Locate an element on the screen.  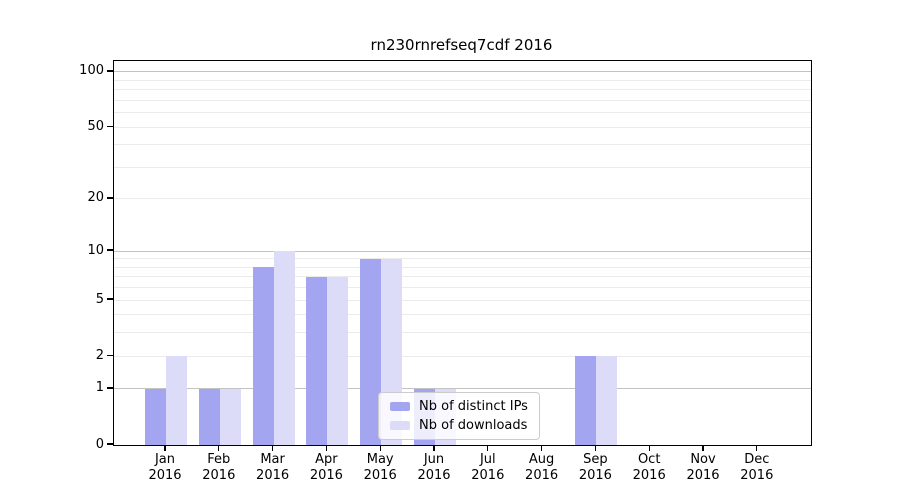
bar-distinct_ips-feb is located at coordinates (209, 416).